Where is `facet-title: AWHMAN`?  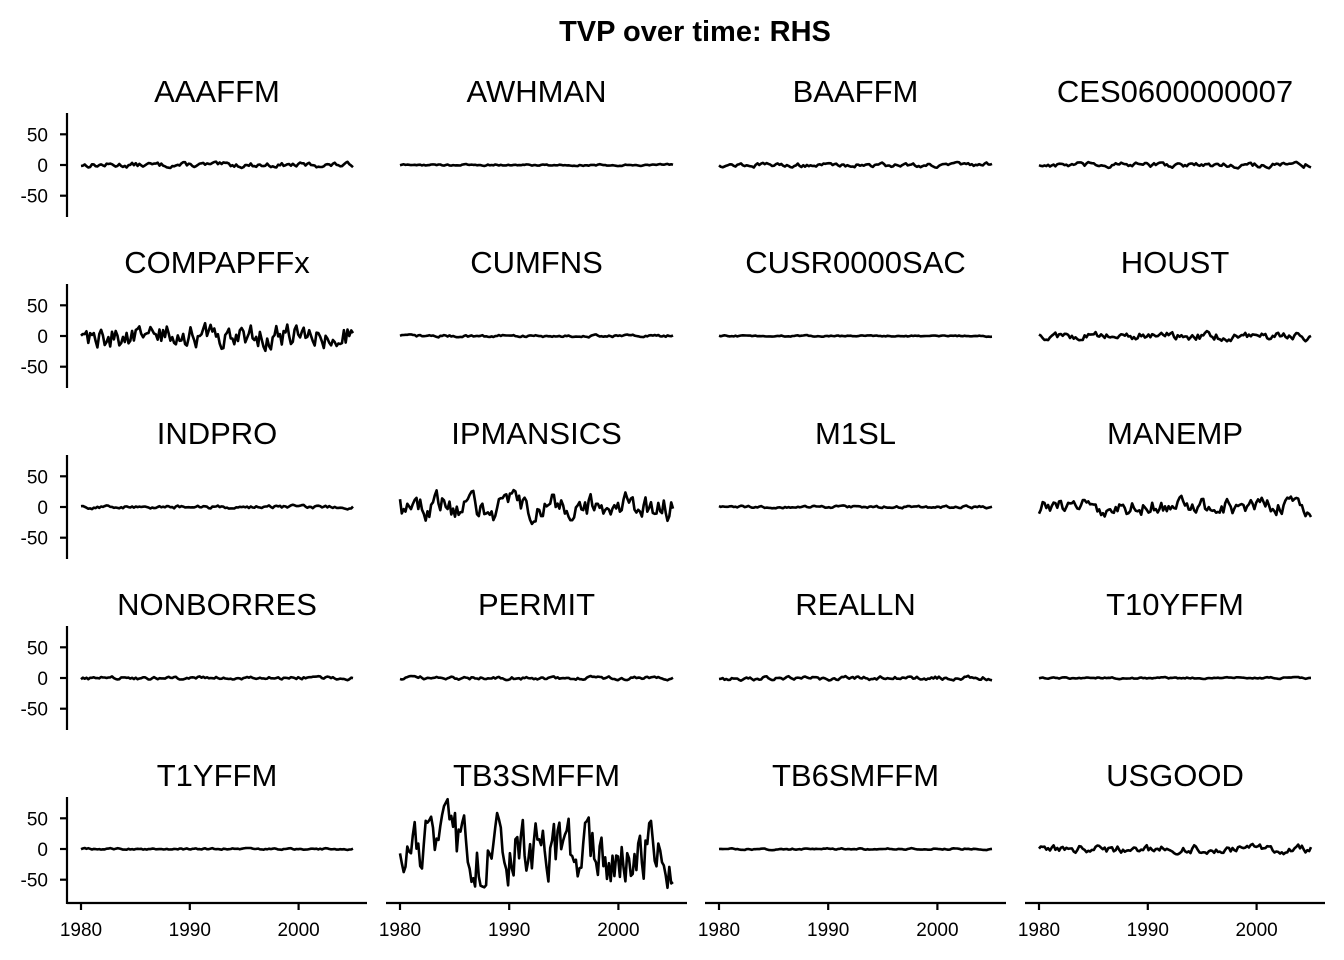
facet-title: AWHMAN is located at coordinates (536, 91).